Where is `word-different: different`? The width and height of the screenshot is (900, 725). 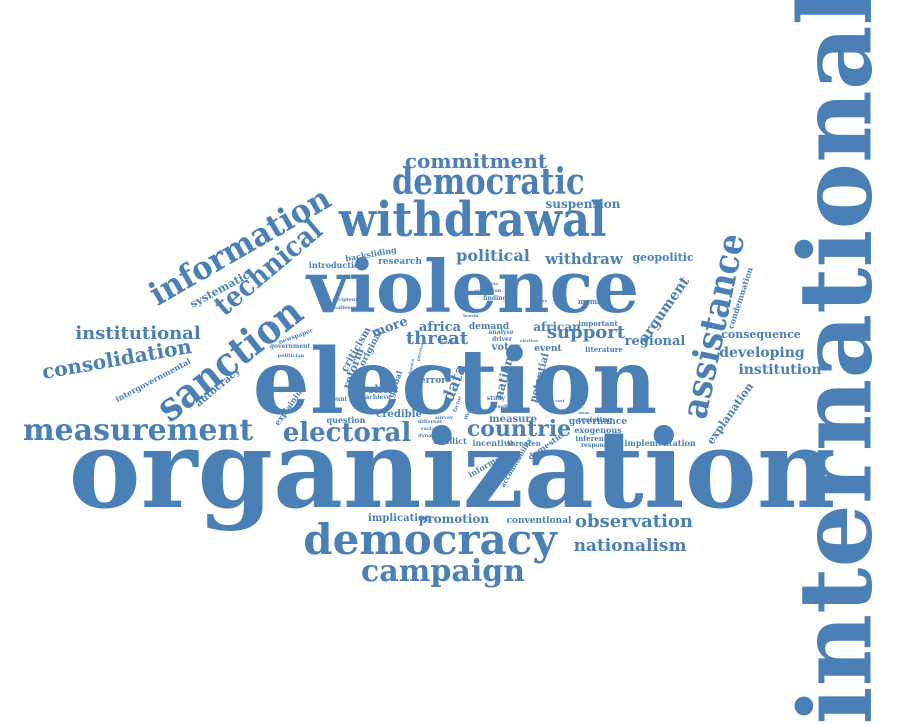
word-different: different is located at coordinates (430, 421).